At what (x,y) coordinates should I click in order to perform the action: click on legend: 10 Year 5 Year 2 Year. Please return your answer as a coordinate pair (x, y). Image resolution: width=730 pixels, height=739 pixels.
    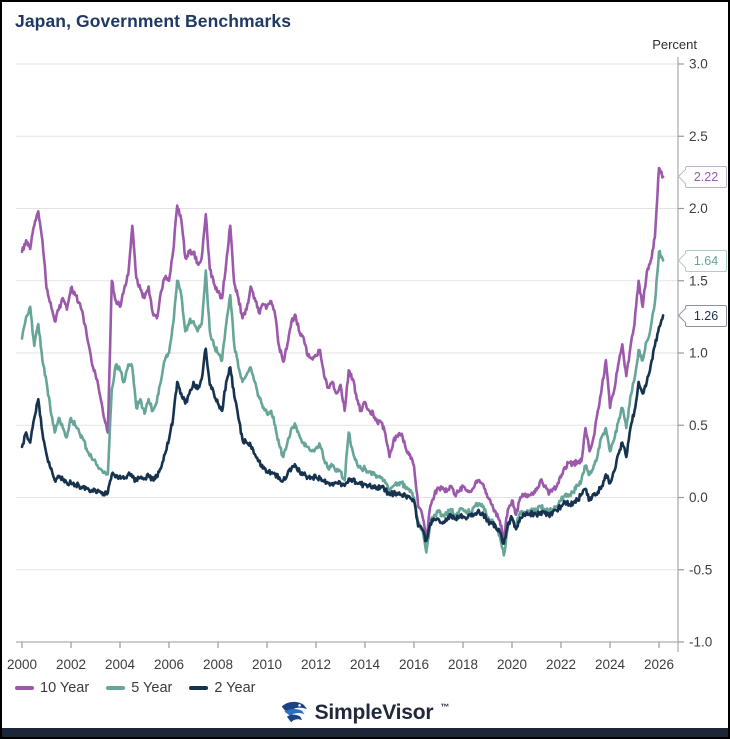
    Looking at the image, I should click on (135, 688).